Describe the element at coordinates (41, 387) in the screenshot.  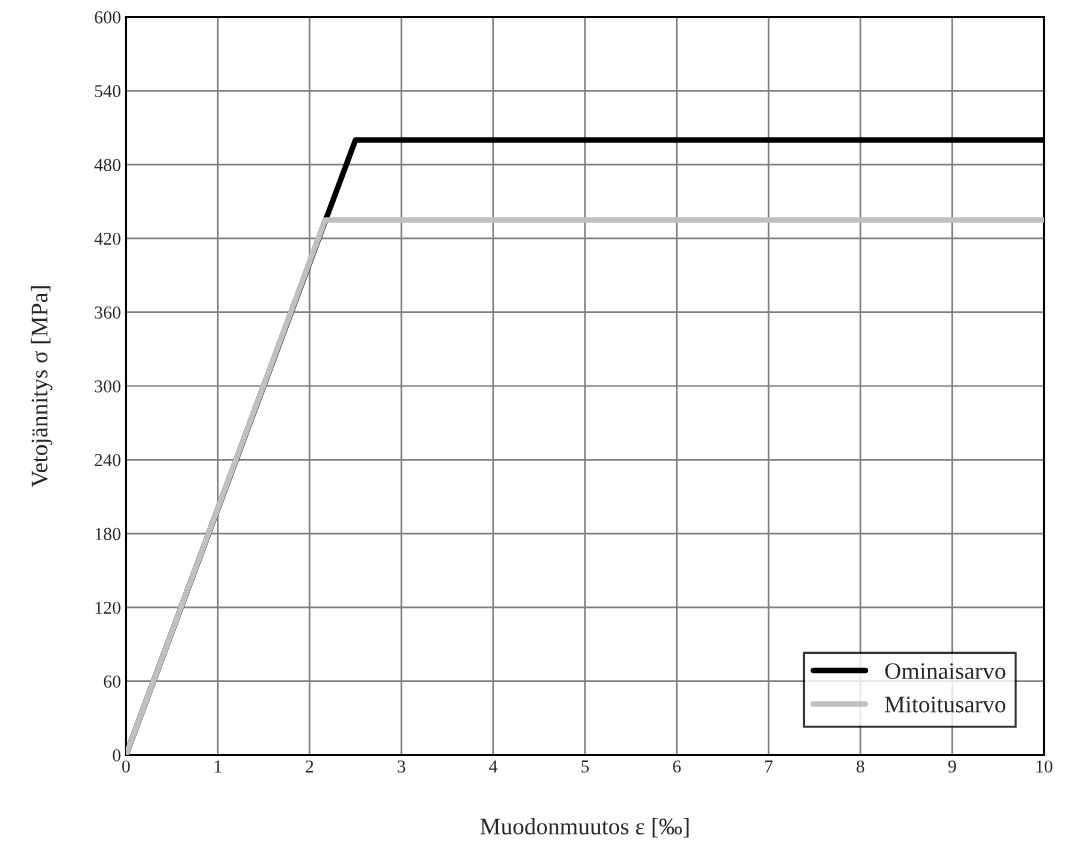
I see `y-axis-title: Vetojännitys σ [MPa]` at that location.